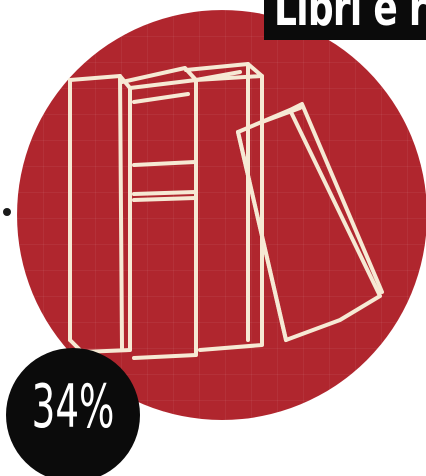 This screenshot has height=476, width=426. Describe the element at coordinates (7, 212) in the screenshot. I see `bullet-dot` at that location.